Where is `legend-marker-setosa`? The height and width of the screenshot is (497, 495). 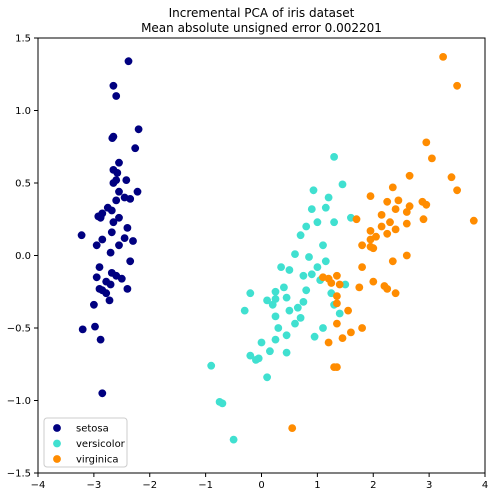 legend-marker-setosa is located at coordinates (57, 428).